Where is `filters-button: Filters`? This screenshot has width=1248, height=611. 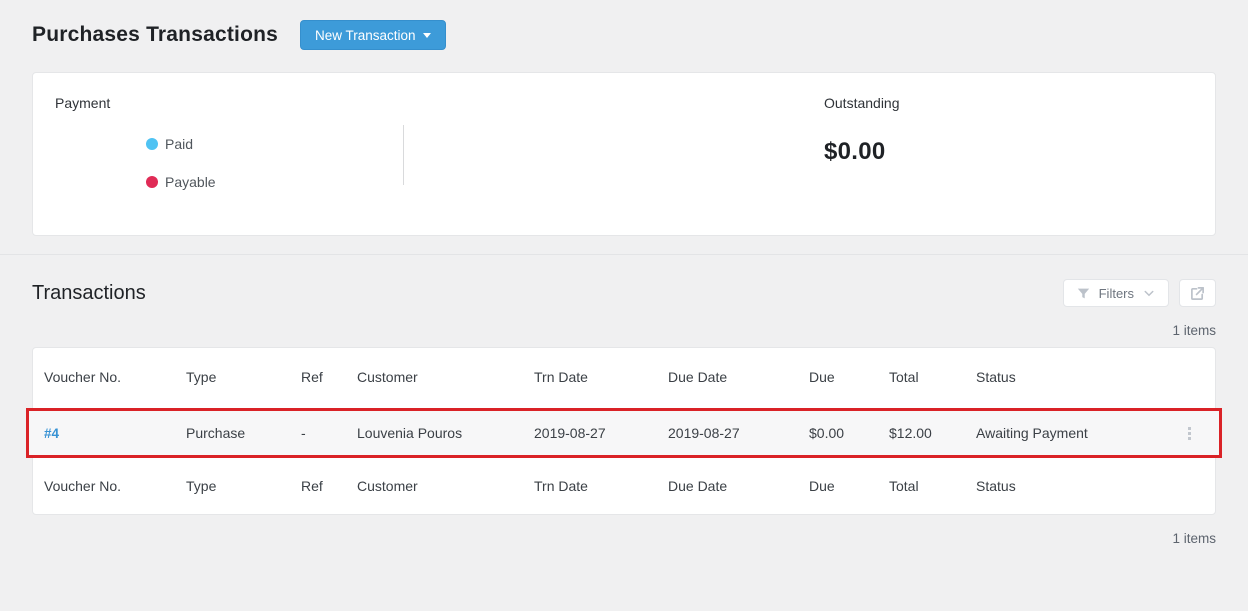 filters-button: Filters is located at coordinates (1115, 293).